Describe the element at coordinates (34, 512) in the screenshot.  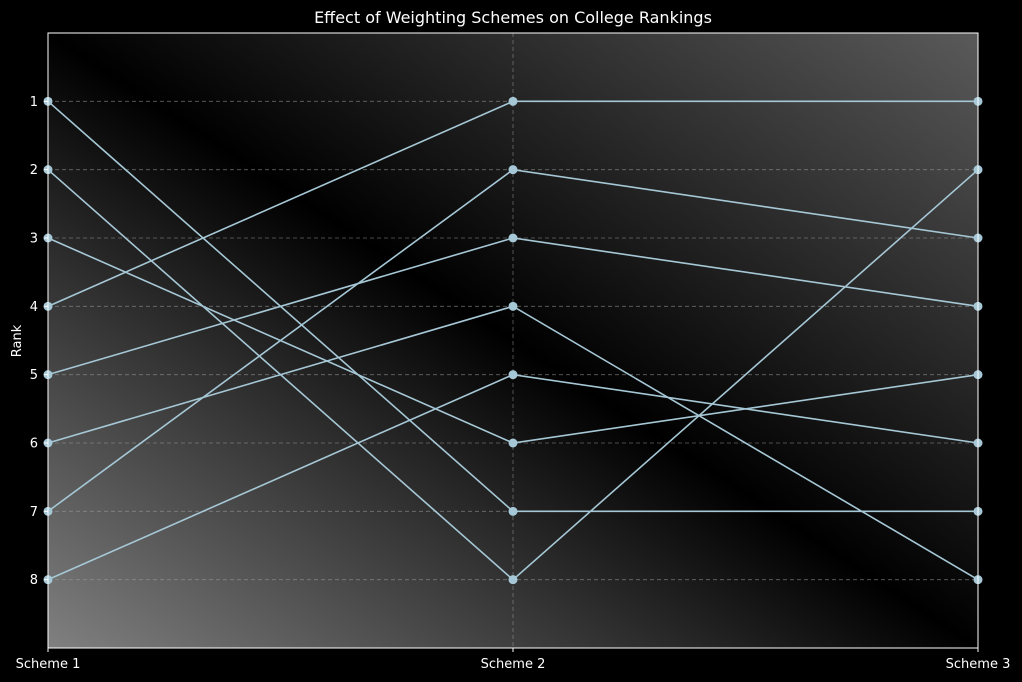
I see `y-tick-label: 7` at that location.